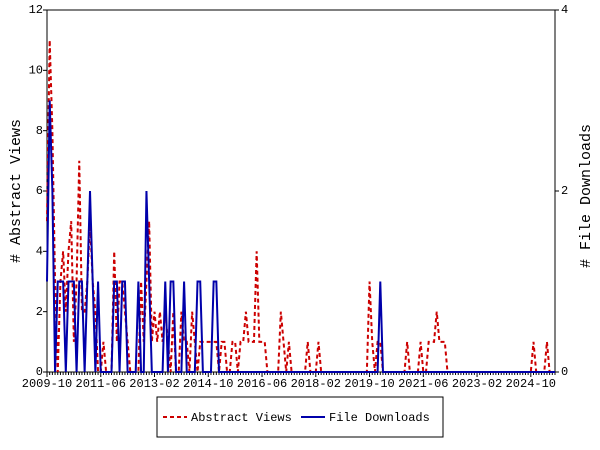 Image resolution: width=600 pixels, height=450 pixels. What do you see at coordinates (379, 418) in the screenshot?
I see `legend-label: File Downloads` at bounding box center [379, 418].